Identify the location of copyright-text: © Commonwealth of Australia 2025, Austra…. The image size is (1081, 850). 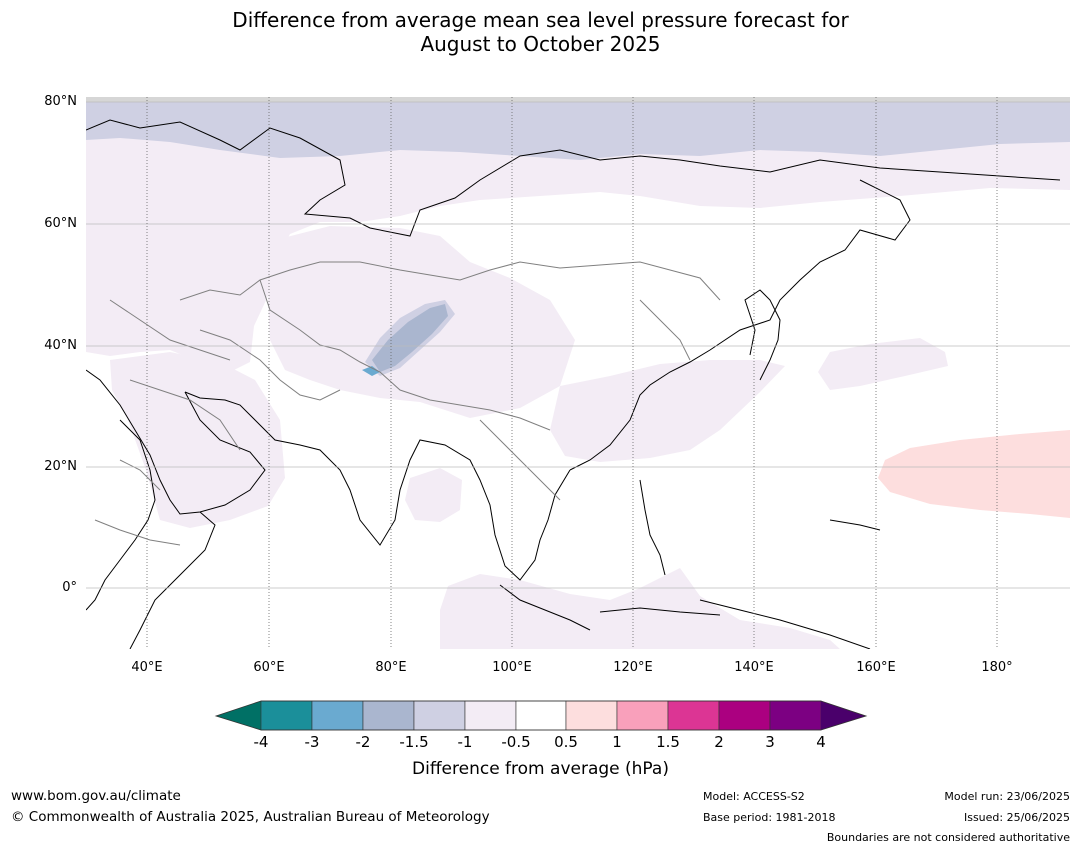
(250, 817).